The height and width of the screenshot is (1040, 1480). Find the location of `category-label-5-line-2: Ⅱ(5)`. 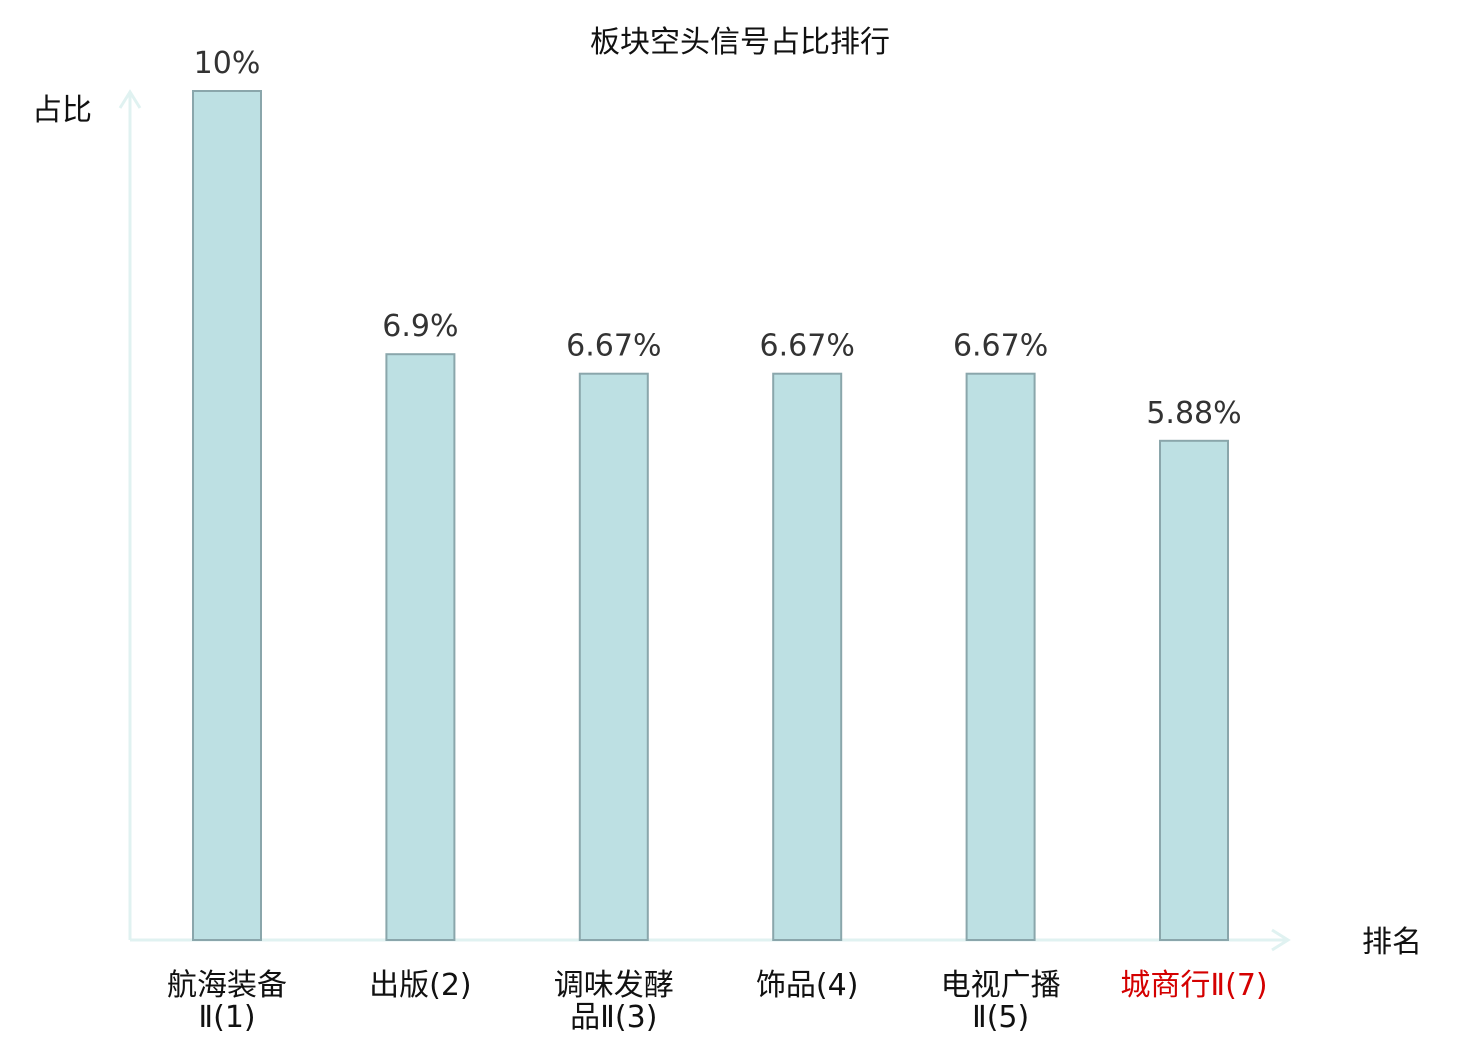

category-label-5-line-2: Ⅱ(5) is located at coordinates (1000, 1017).